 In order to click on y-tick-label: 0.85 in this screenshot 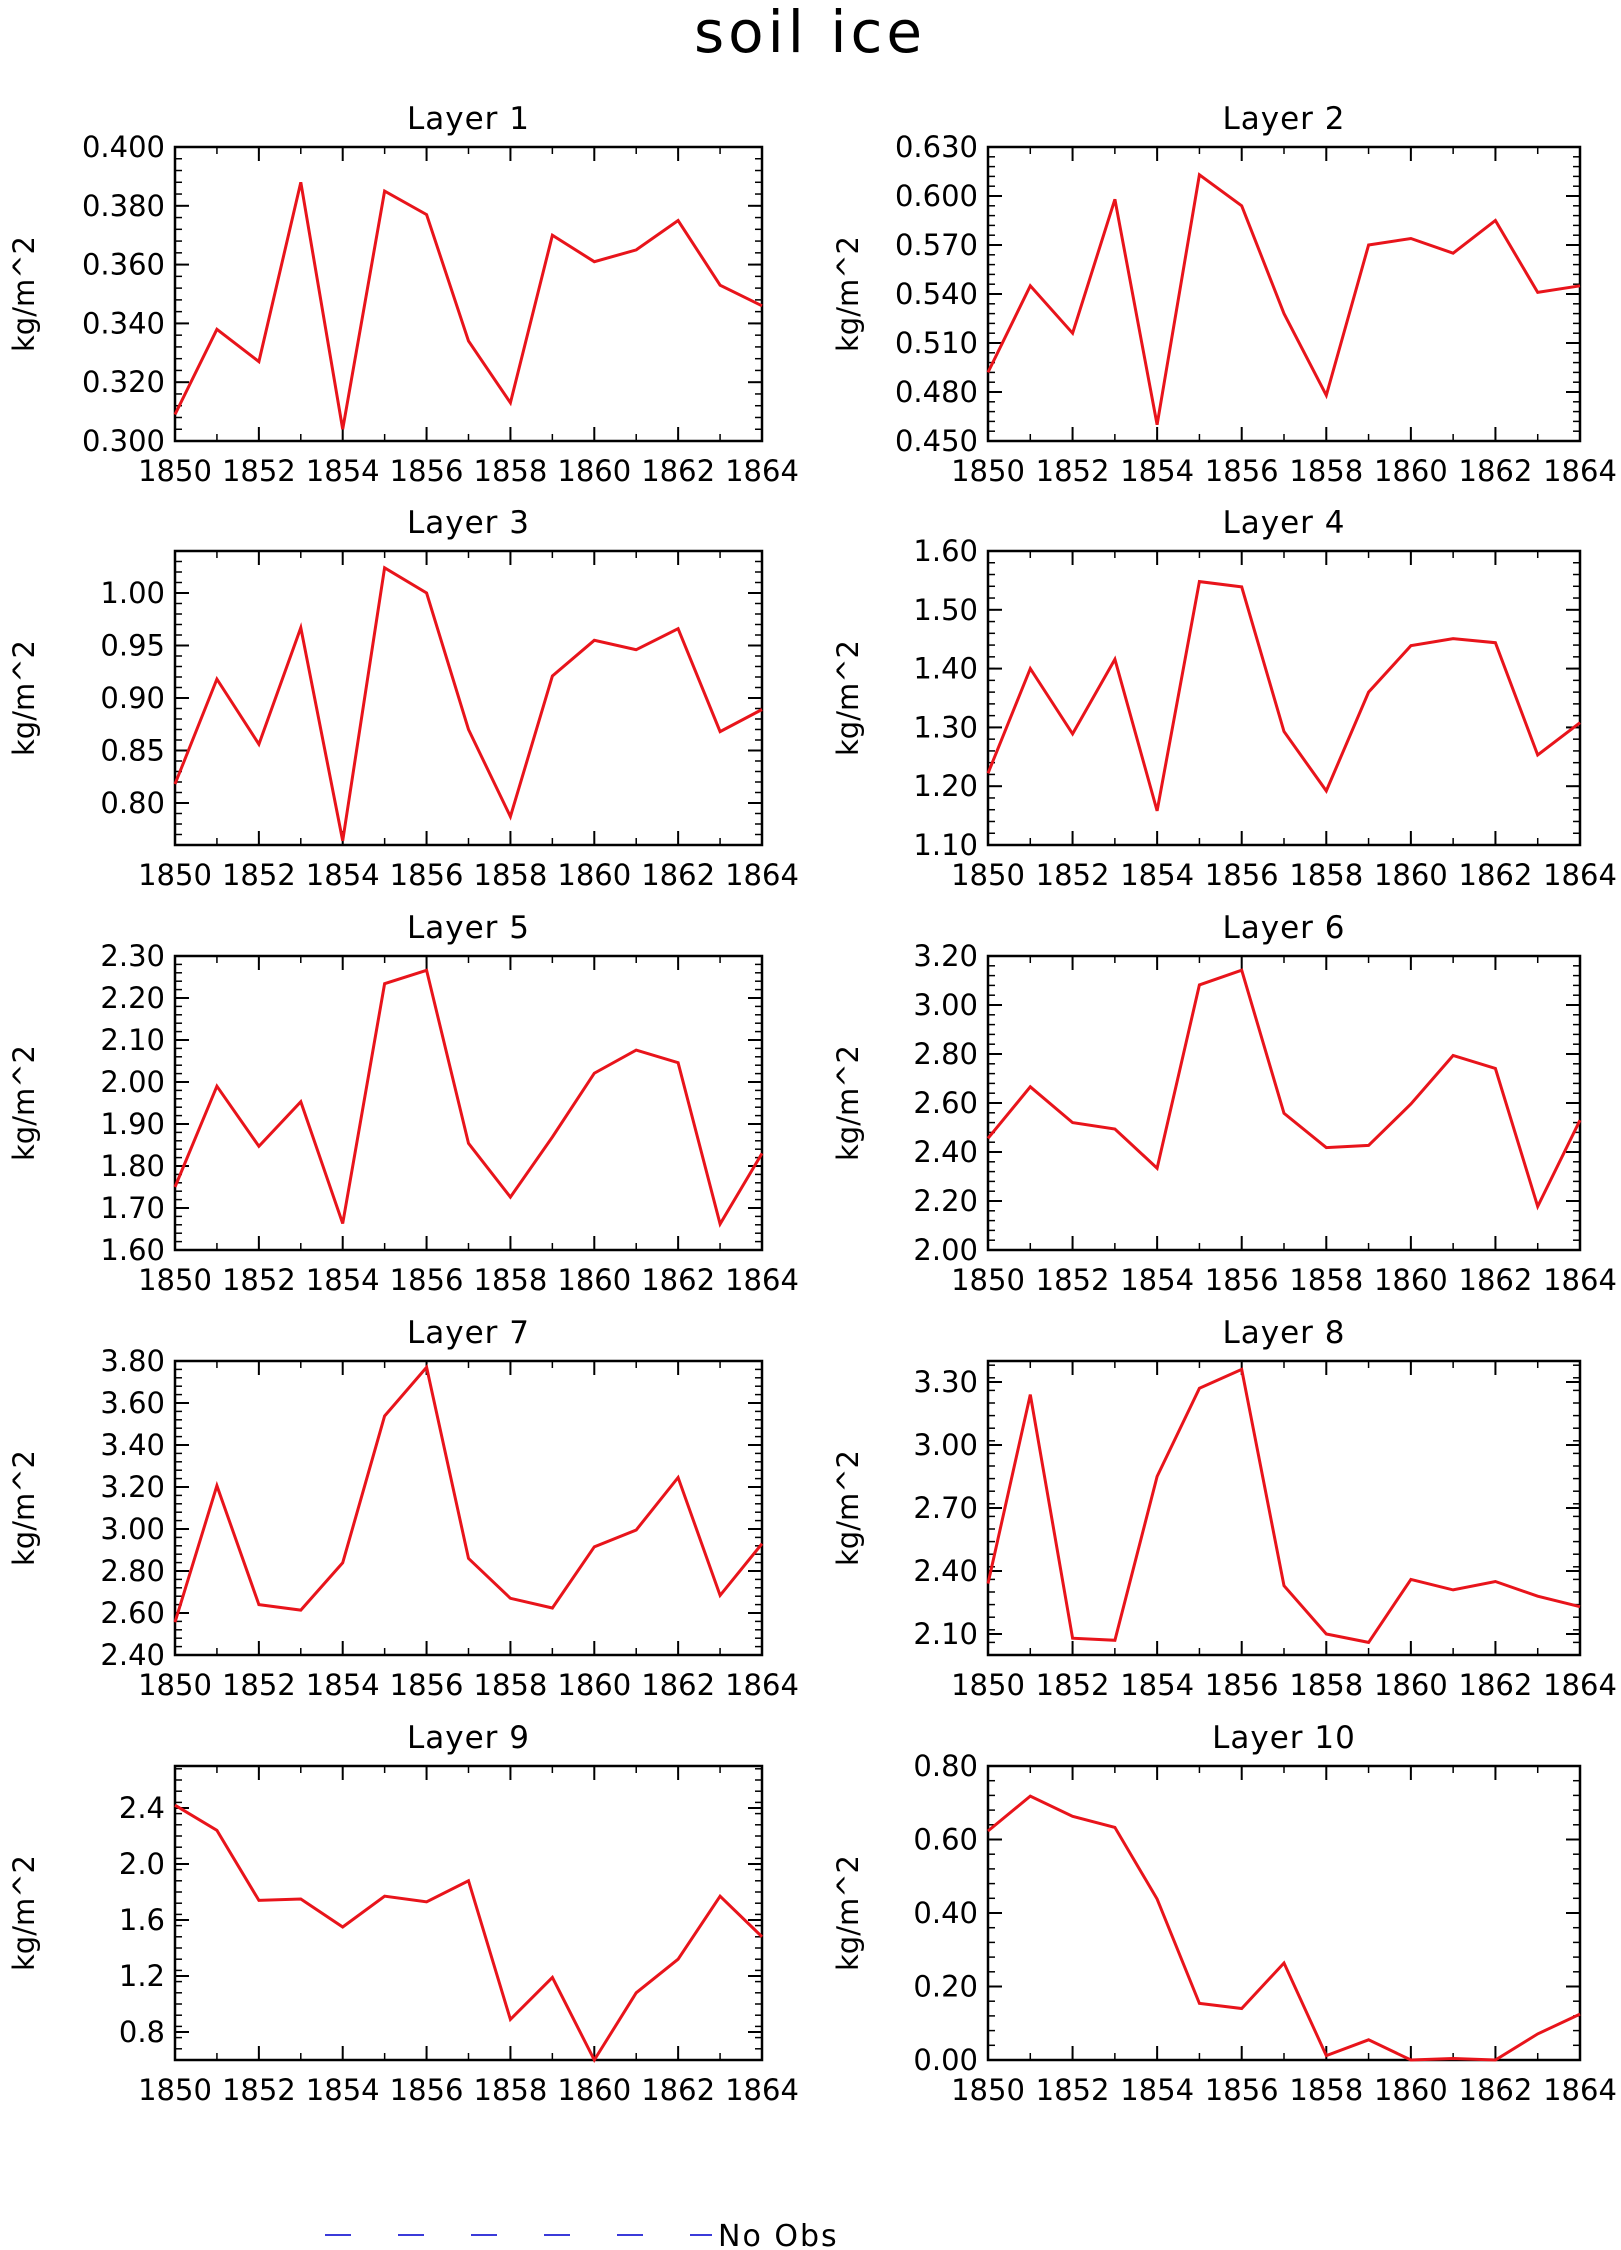, I will do `click(132, 751)`.